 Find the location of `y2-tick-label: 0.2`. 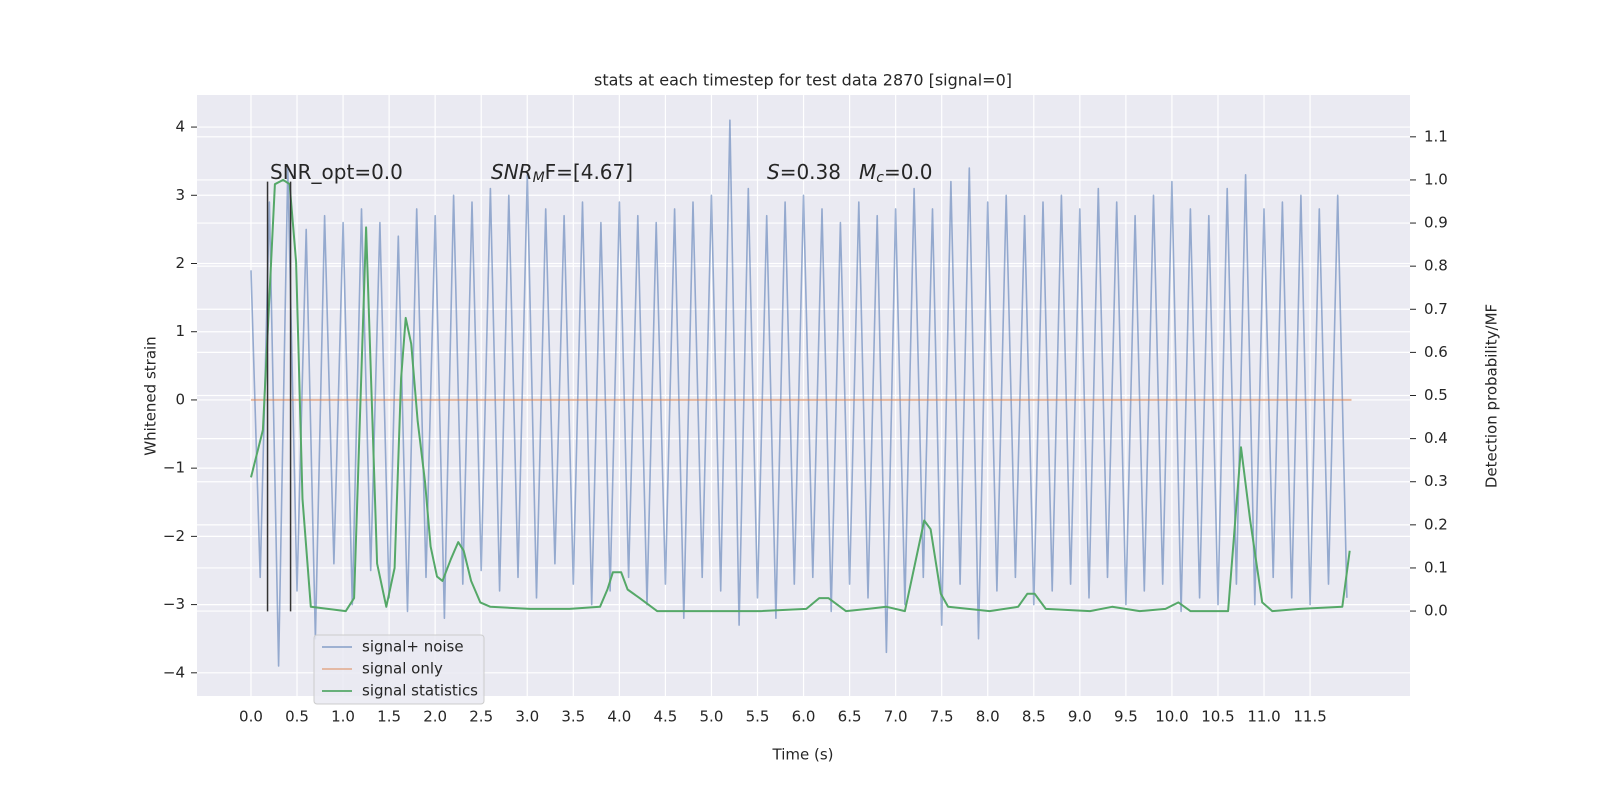

y2-tick-label: 0.2 is located at coordinates (1436, 524).